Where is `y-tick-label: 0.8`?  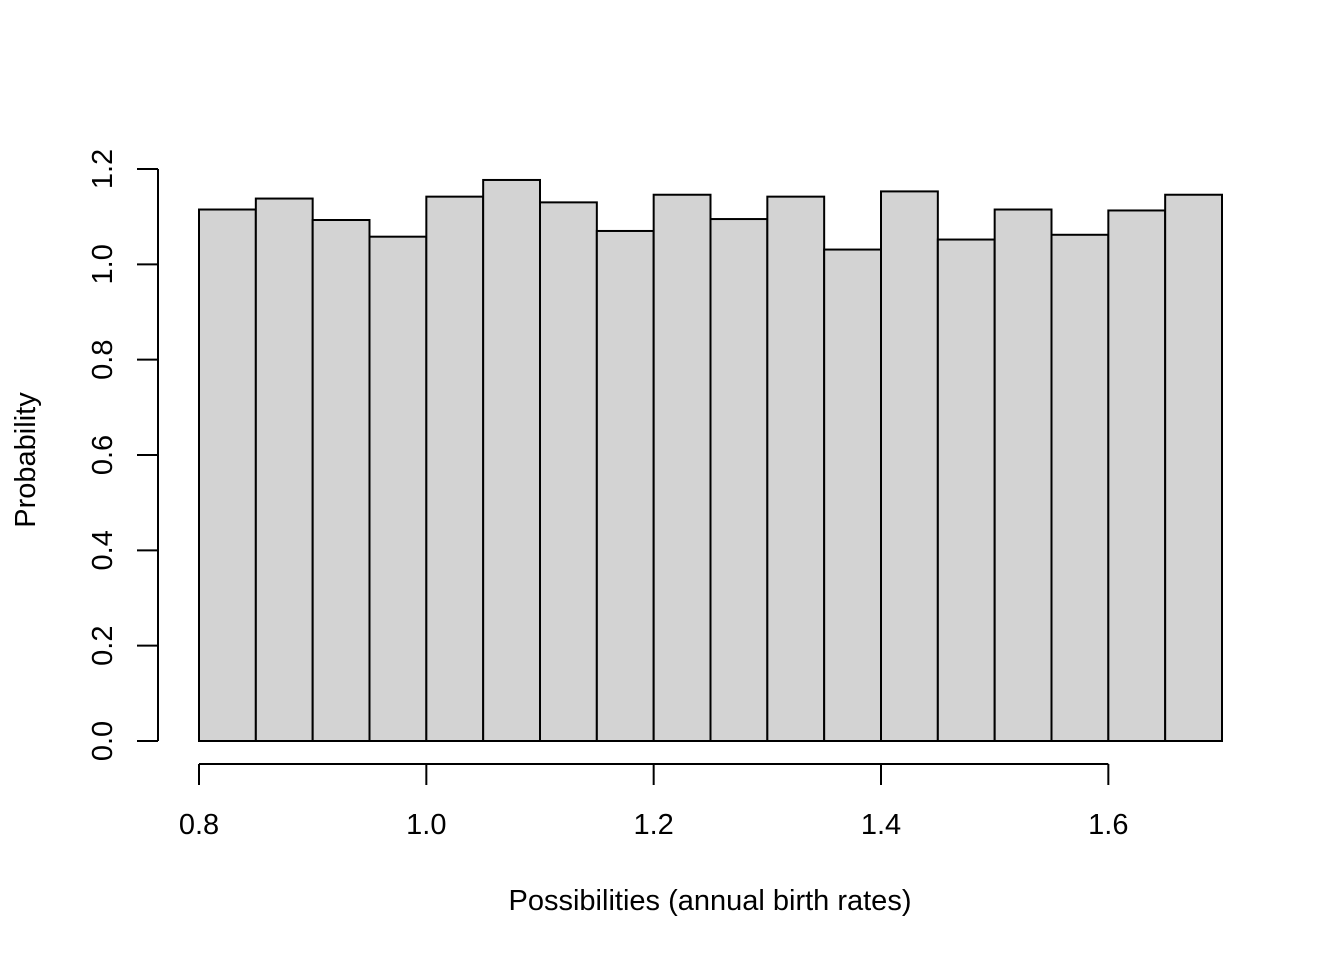 y-tick-label: 0.8 is located at coordinates (103, 360).